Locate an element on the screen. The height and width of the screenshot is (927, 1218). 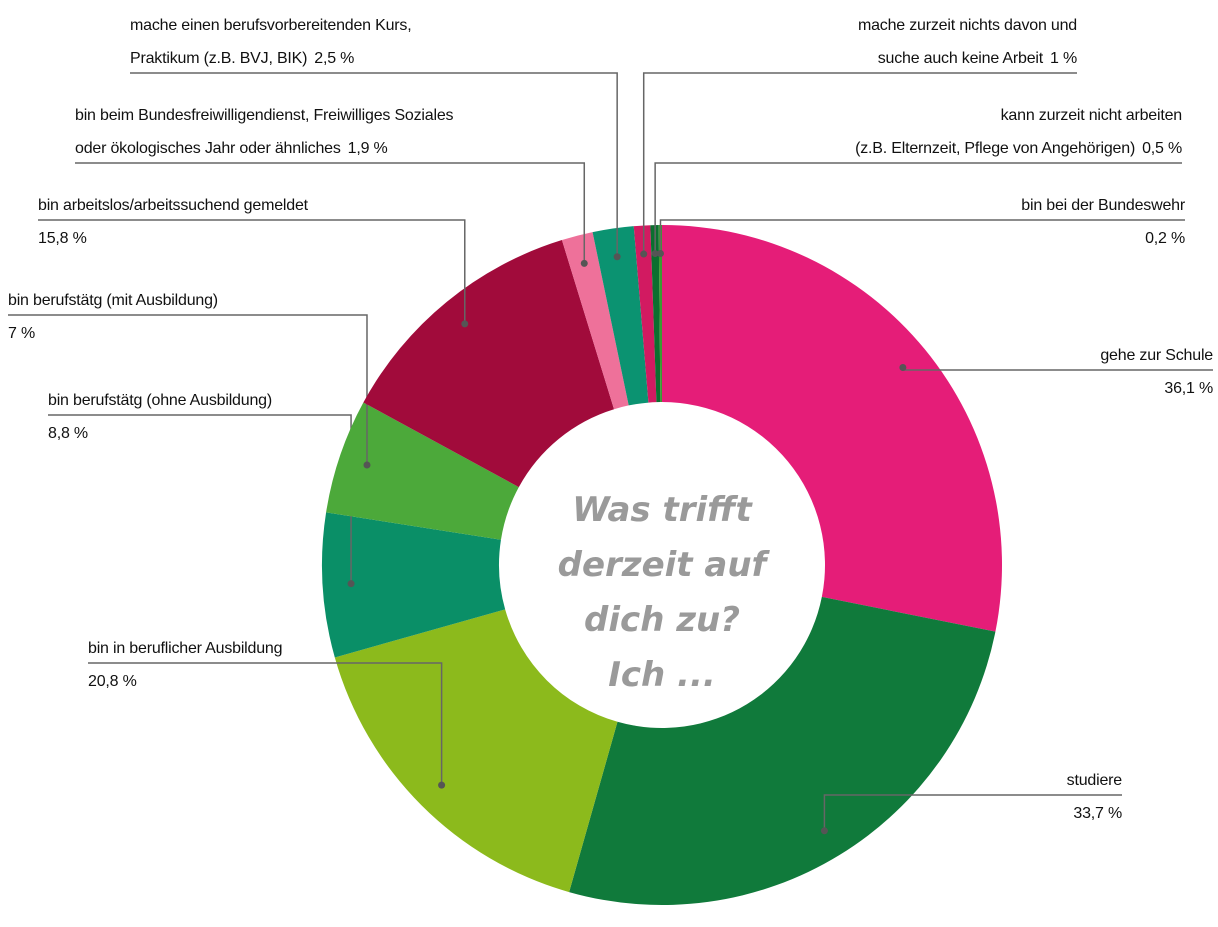
value-label: 1 % is located at coordinates (1063, 58).